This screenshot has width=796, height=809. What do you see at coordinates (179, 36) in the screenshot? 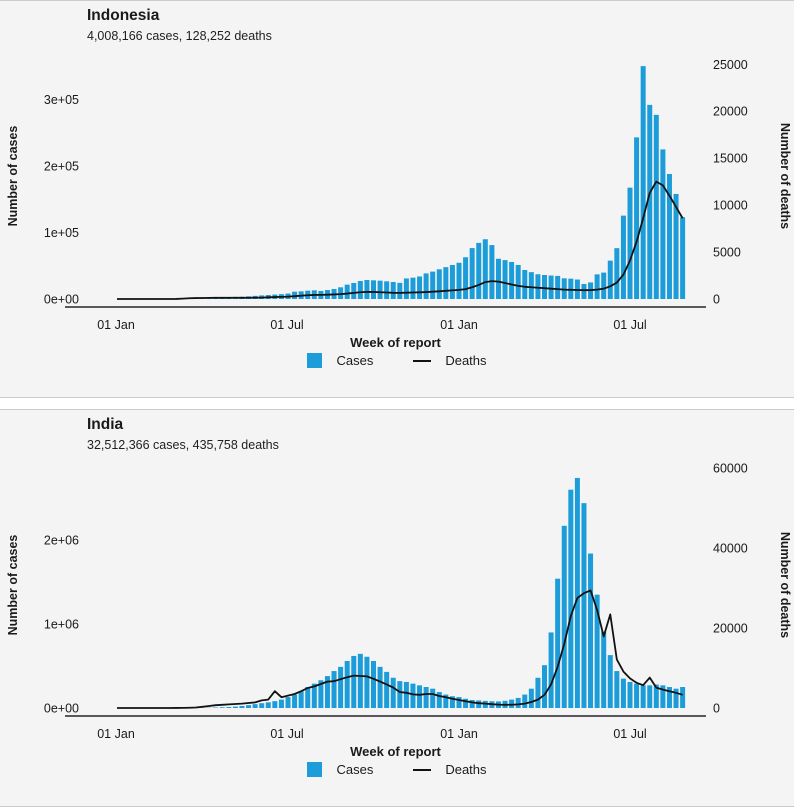
I see `chart-subtitle: 4,008,166 cases, 128,252 deaths` at bounding box center [179, 36].